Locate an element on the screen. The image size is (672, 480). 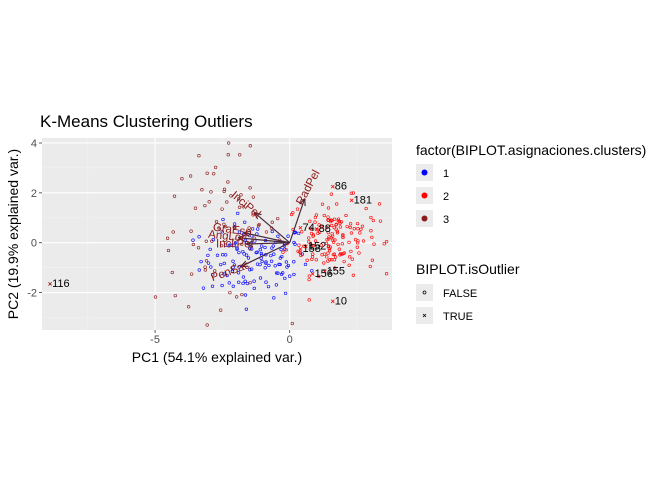
legend-label-outlier: TRUE is located at coordinates (458, 317).